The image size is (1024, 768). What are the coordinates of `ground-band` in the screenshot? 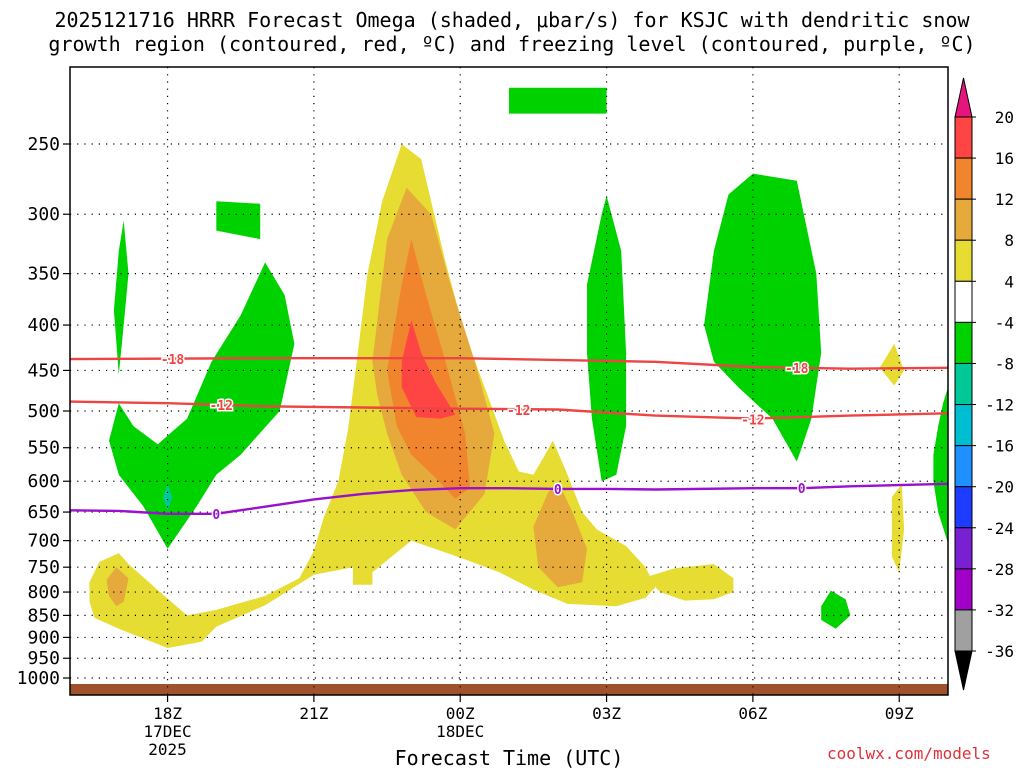 It's located at (509, 689).